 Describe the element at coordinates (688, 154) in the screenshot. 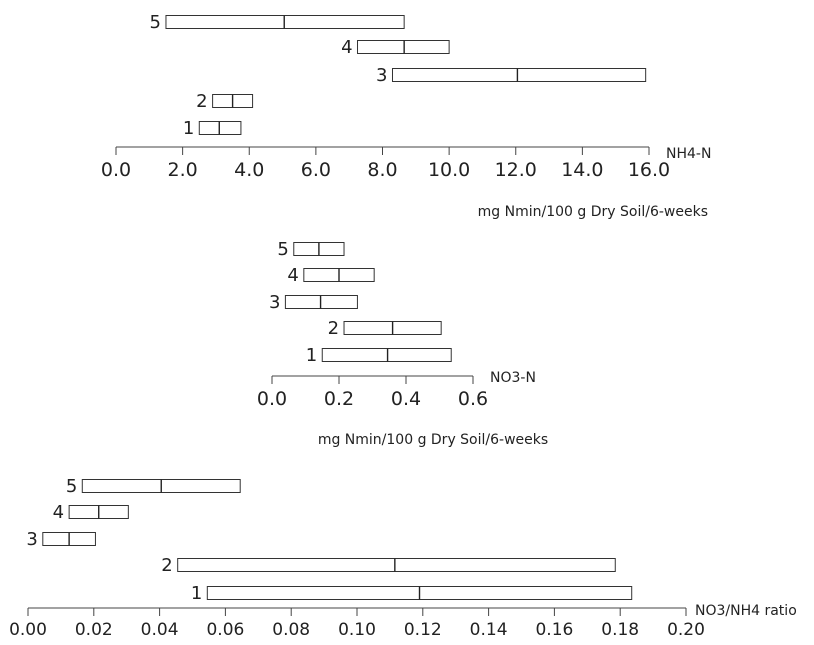

I see `axis-end-label: NH4-N` at that location.